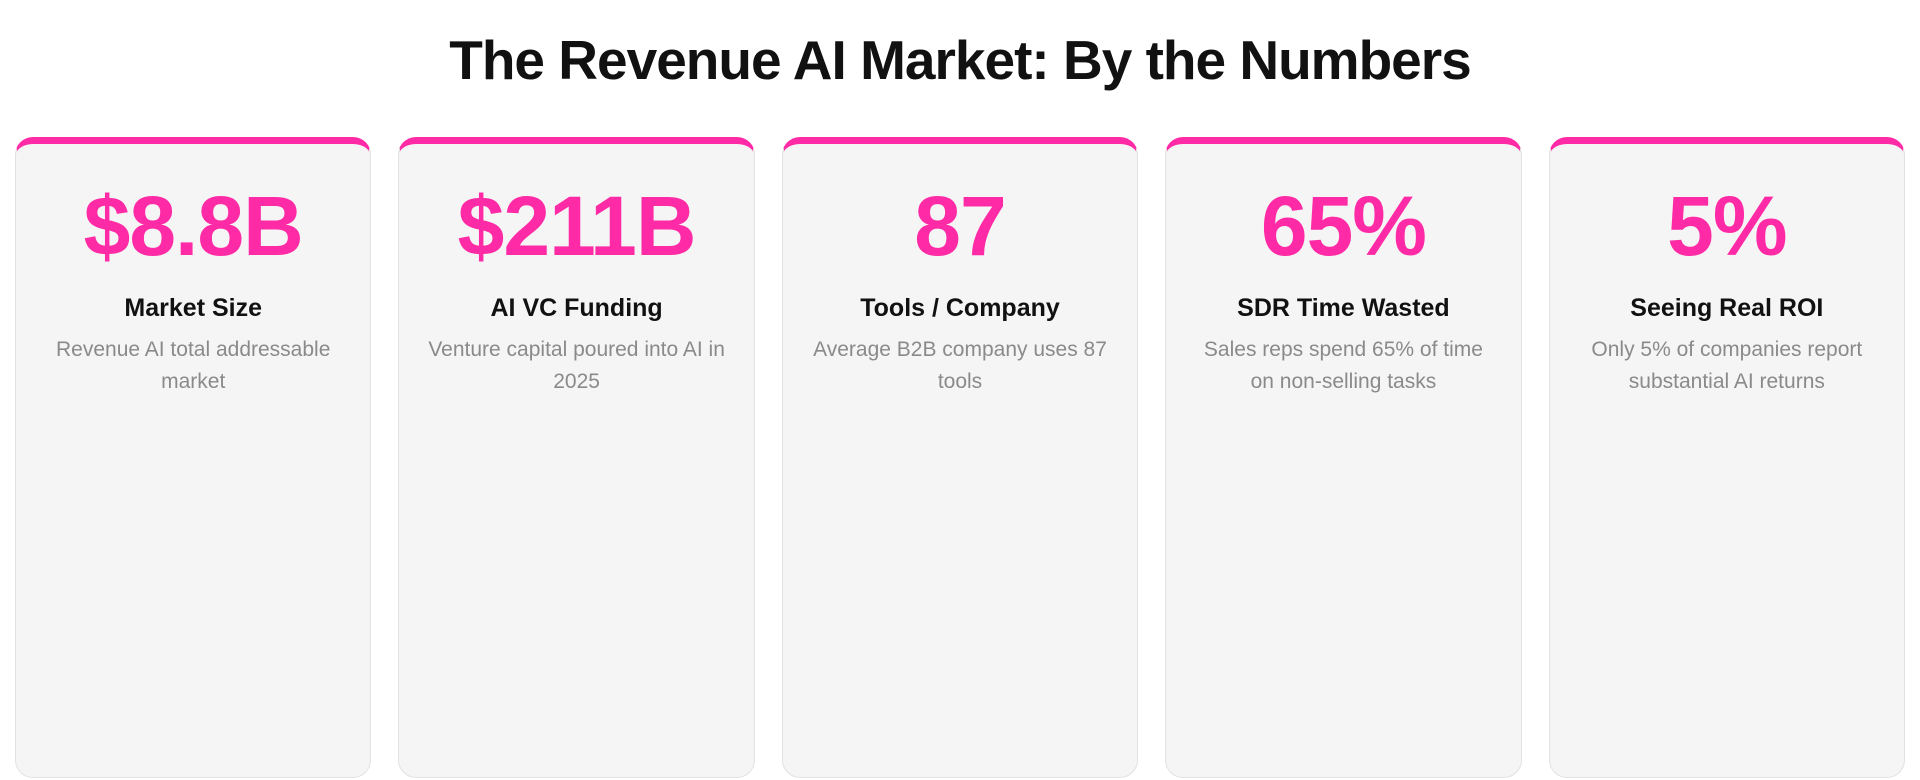 The image size is (1920, 780). I want to click on stat-description: Revenue AI total addressable market, so click(193, 365).